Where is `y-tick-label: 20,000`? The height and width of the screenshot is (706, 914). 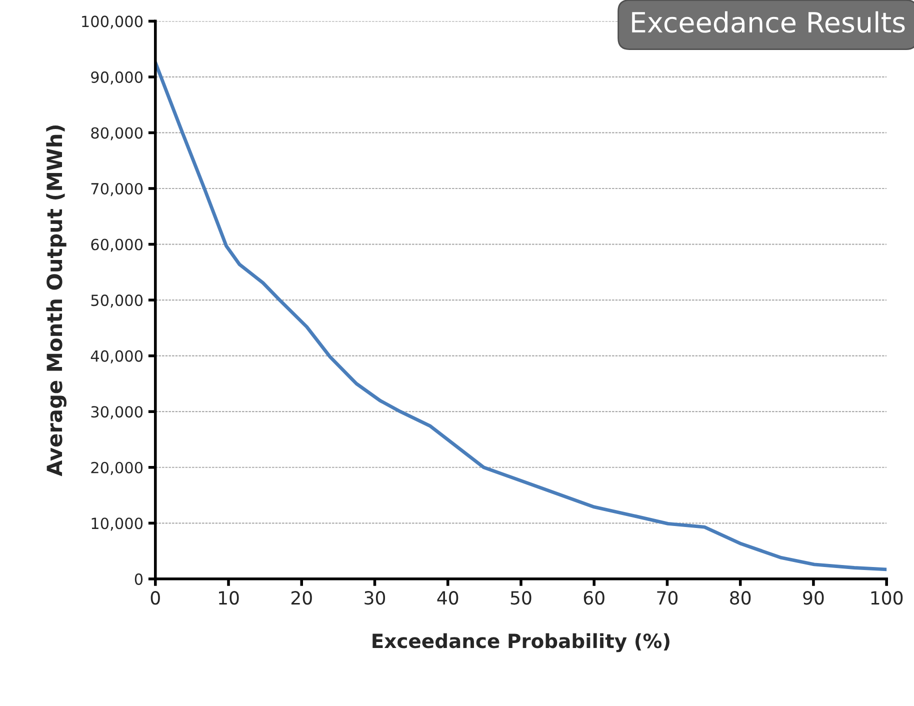 y-tick-label: 20,000 is located at coordinates (117, 468).